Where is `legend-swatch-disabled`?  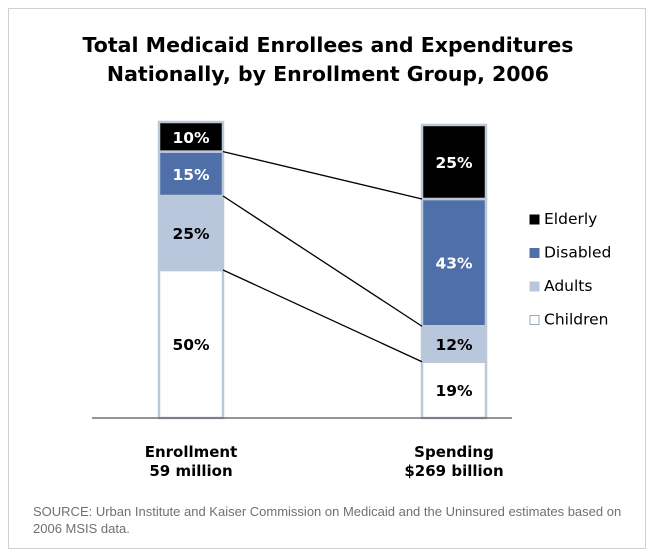 legend-swatch-disabled is located at coordinates (534, 253).